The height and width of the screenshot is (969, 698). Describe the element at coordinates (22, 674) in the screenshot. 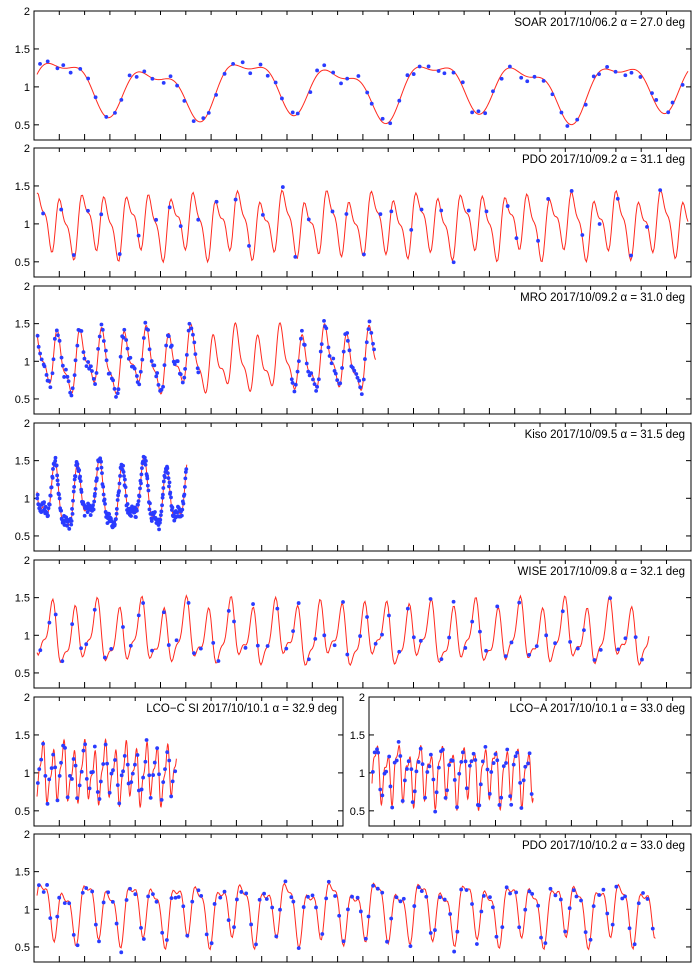

I see `y-tick-label: 0.5` at that location.